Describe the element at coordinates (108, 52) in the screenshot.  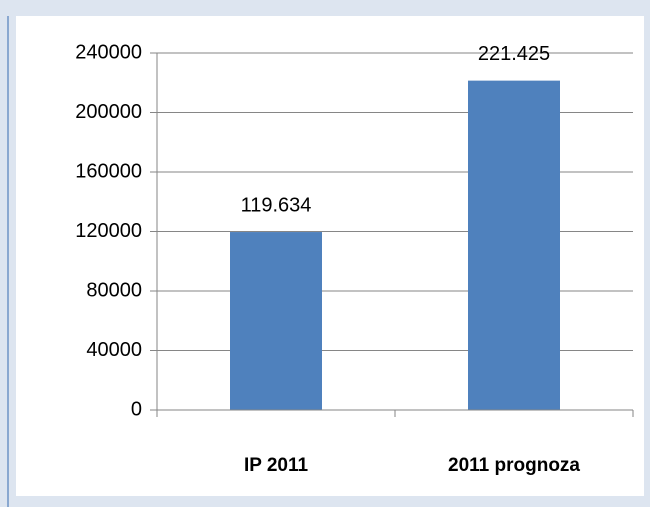
I see `y-tick-label: 240000` at that location.